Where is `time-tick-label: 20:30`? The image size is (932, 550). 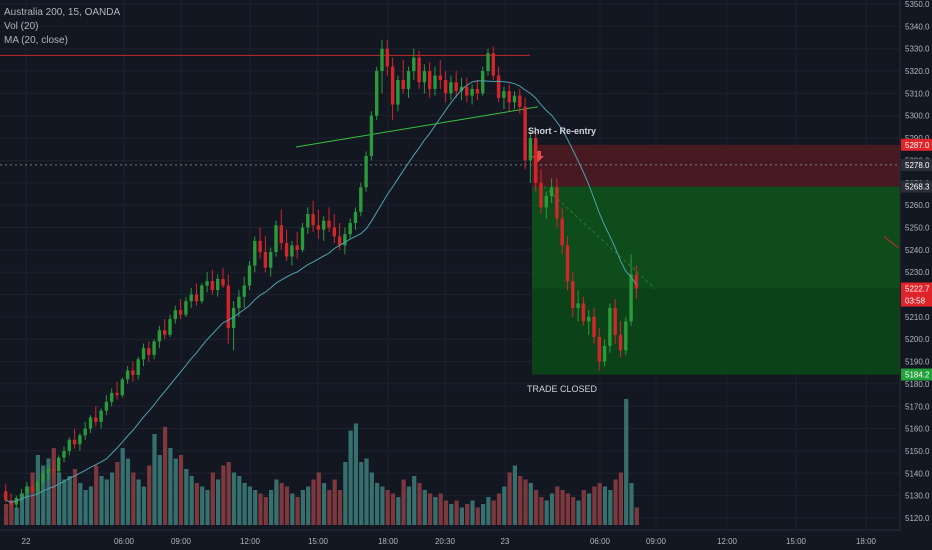 time-tick-label: 20:30 is located at coordinates (445, 541).